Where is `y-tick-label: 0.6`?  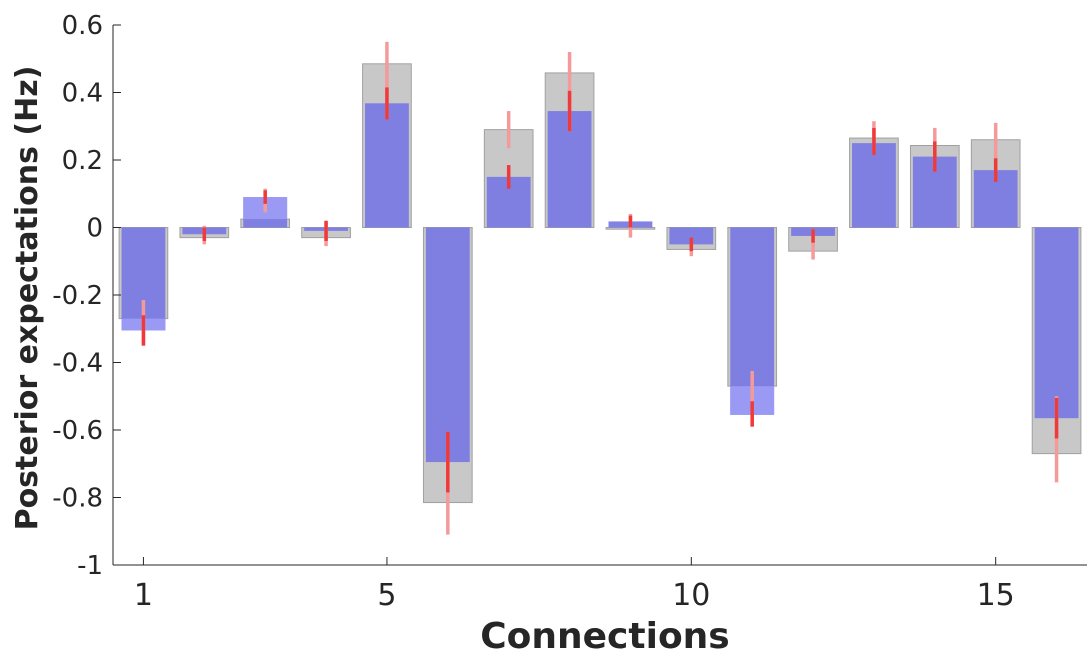 y-tick-label: 0.6 is located at coordinates (82, 26).